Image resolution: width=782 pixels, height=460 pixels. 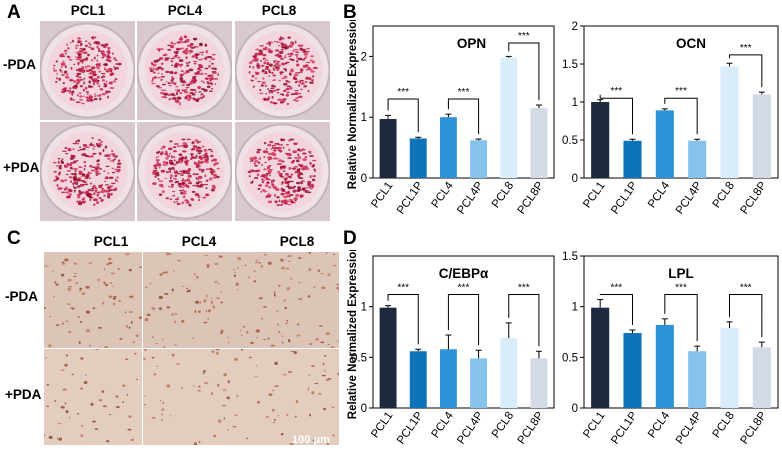 I want to click on panel-c-row-label-plus-pda: +PDA, so click(x=23, y=394).